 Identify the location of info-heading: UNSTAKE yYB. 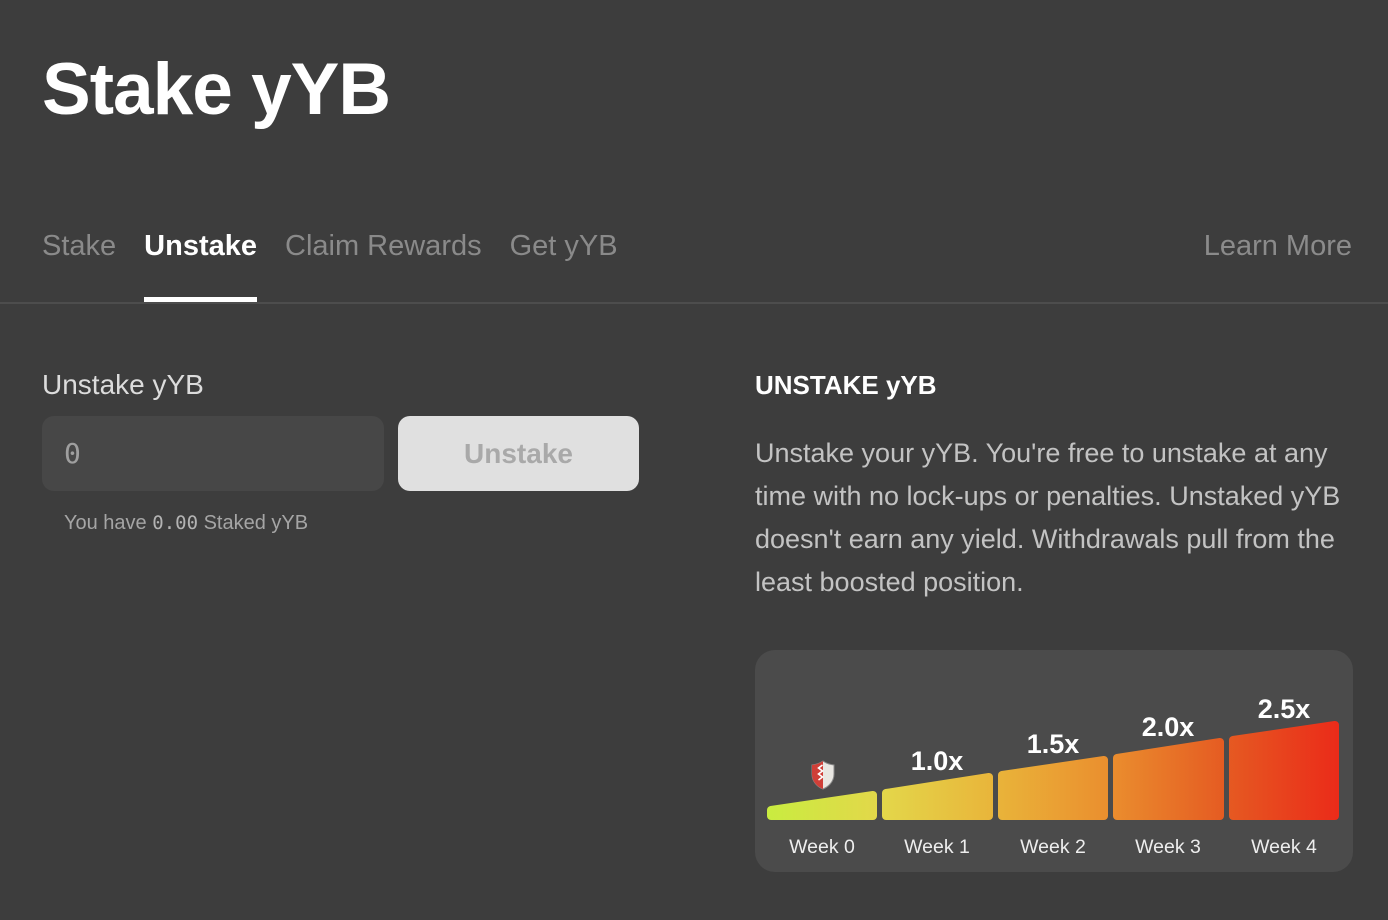
(846, 385).